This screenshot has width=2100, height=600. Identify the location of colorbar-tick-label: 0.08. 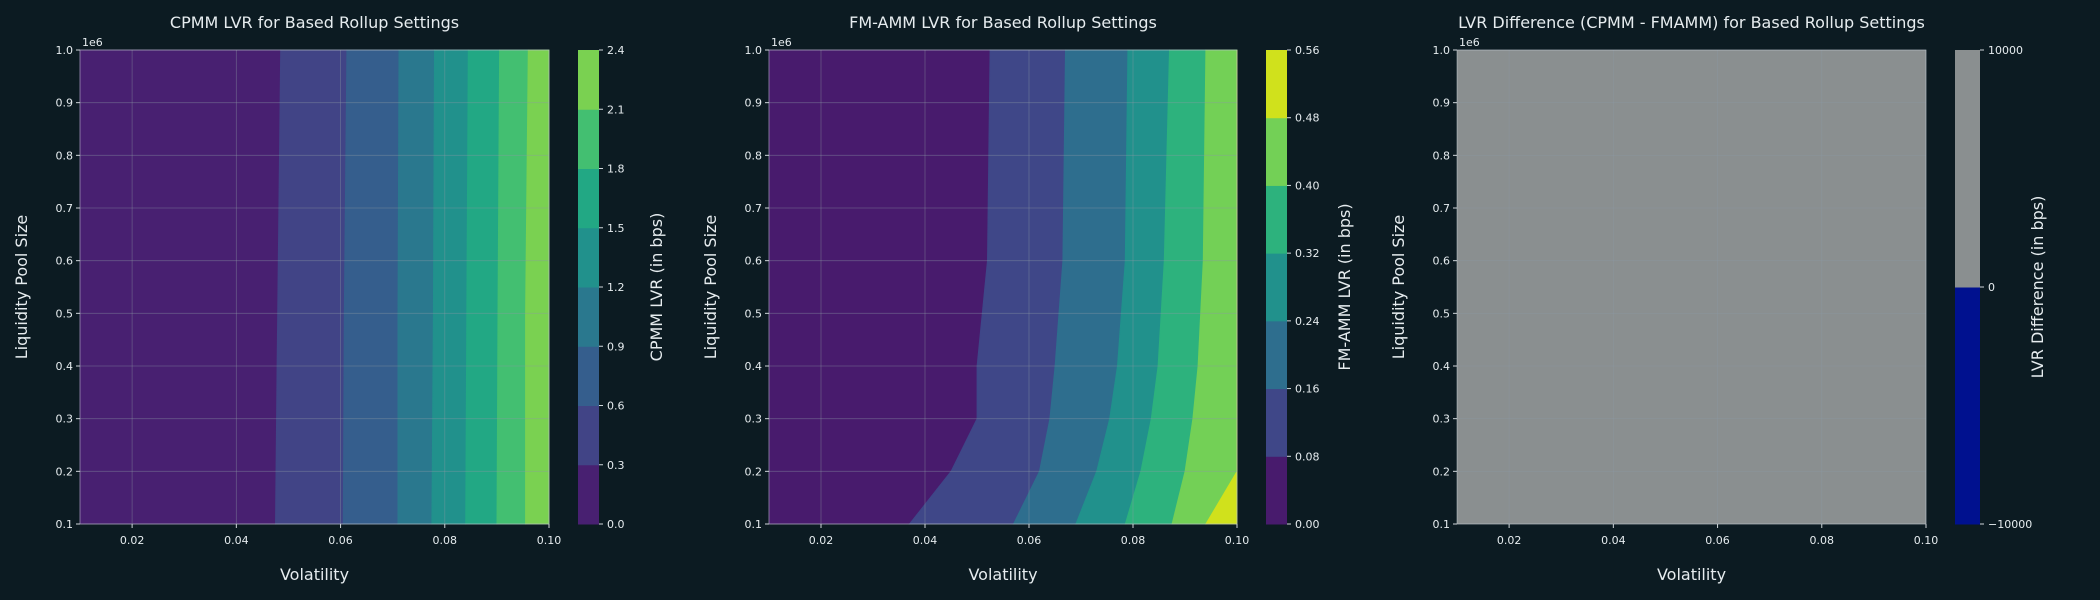
(1307, 456).